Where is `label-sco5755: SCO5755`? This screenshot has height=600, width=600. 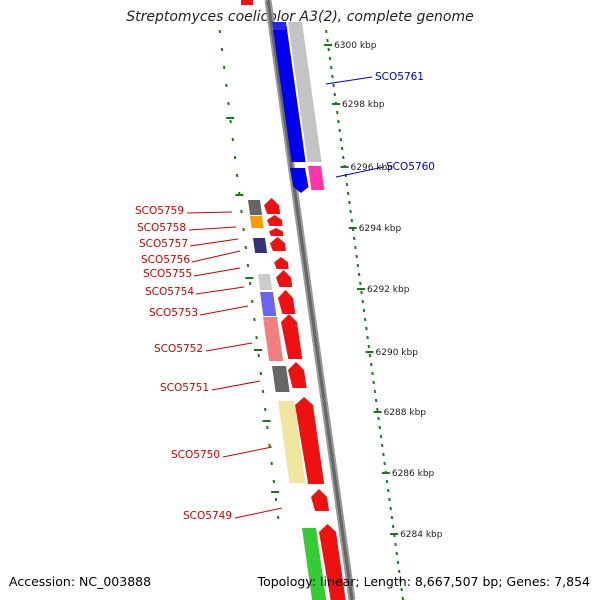
label-sco5755: SCO5755 is located at coordinates (167, 274).